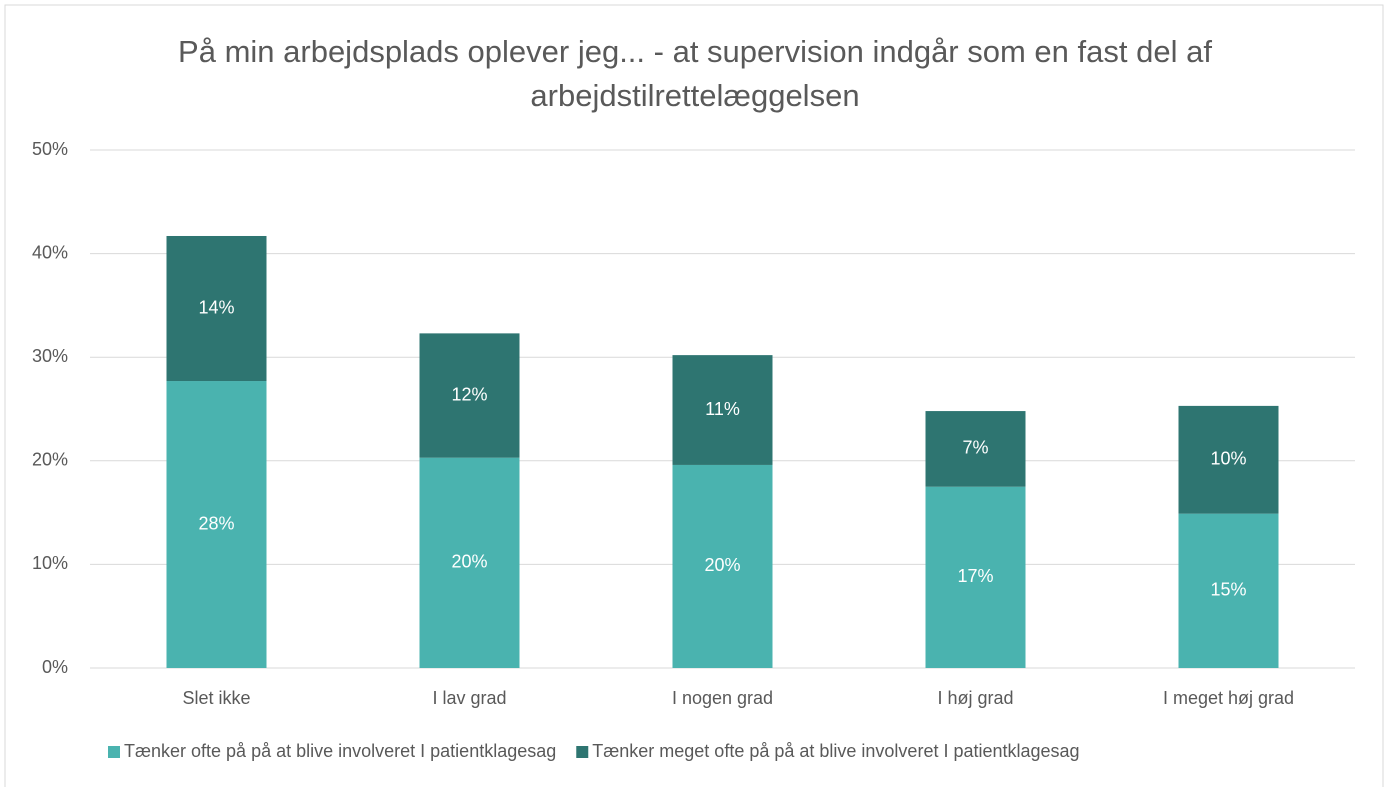  Describe the element at coordinates (975, 698) in the screenshot. I see `x-tick-label: I høj grad` at that location.